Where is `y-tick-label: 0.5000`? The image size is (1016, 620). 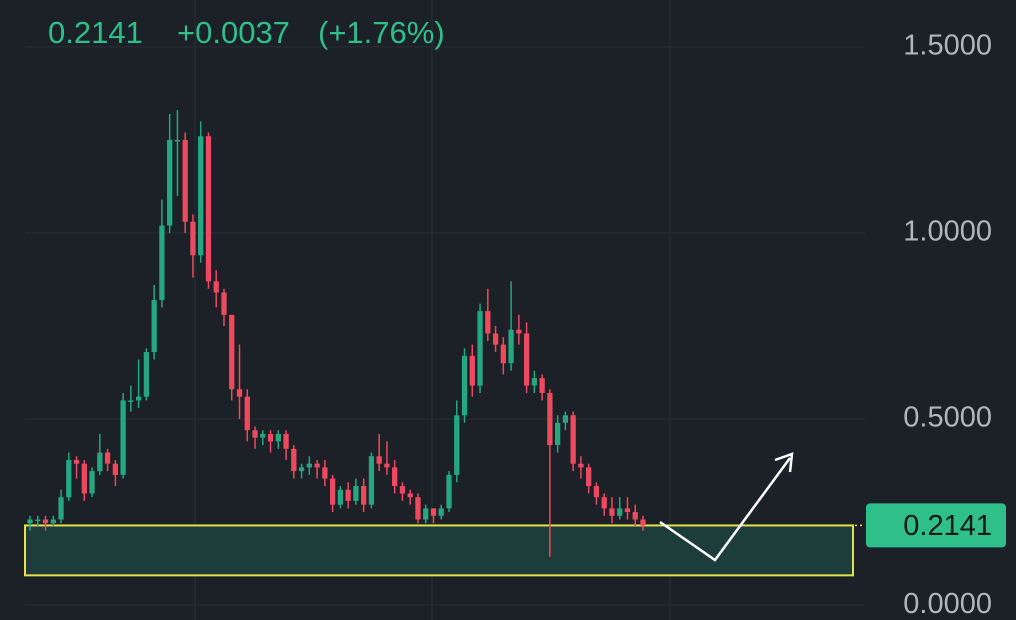 y-tick-label: 0.5000 is located at coordinates (947, 418).